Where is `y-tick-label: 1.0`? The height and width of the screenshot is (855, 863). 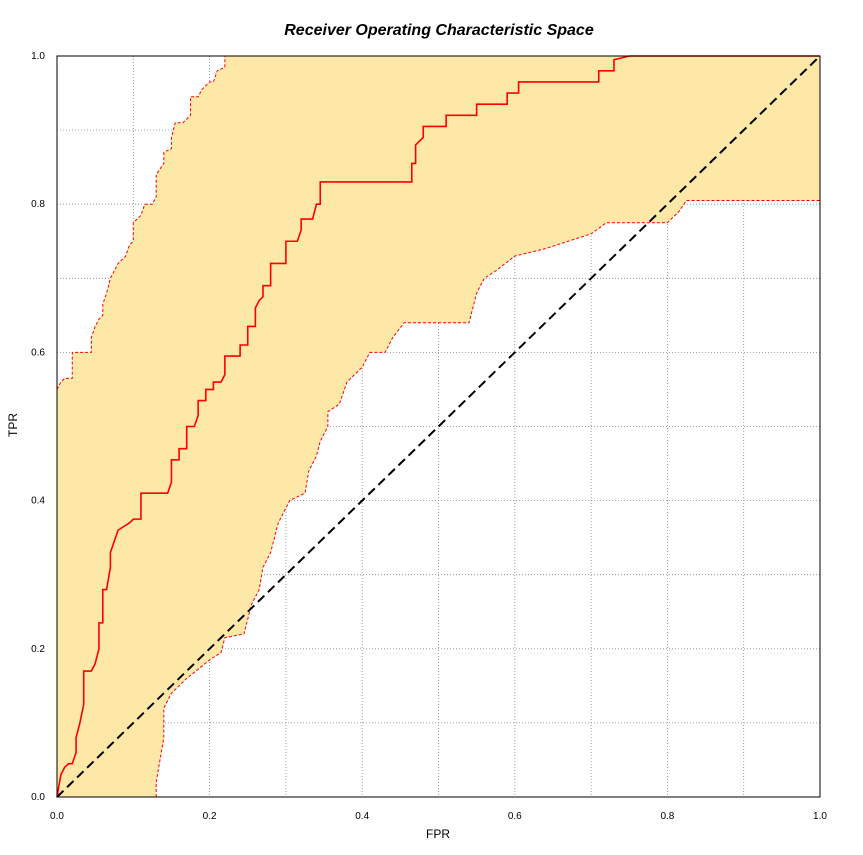
y-tick-label: 1.0 is located at coordinates (38, 56).